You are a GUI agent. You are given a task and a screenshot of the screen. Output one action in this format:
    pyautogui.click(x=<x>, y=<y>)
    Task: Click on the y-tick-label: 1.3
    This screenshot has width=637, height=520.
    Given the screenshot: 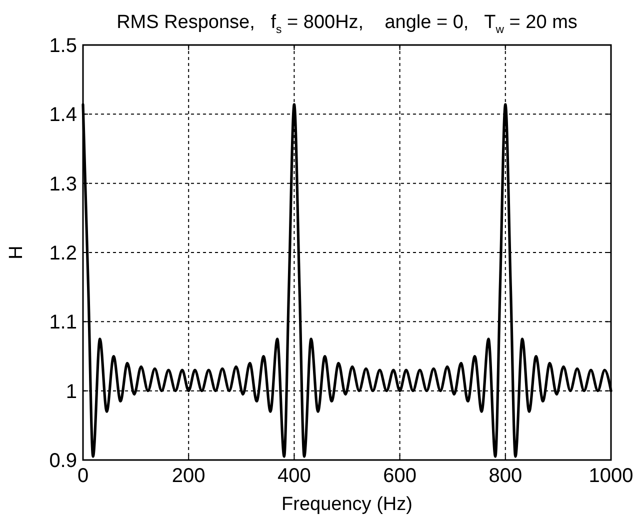 What is the action you would take?
    pyautogui.click(x=63, y=184)
    